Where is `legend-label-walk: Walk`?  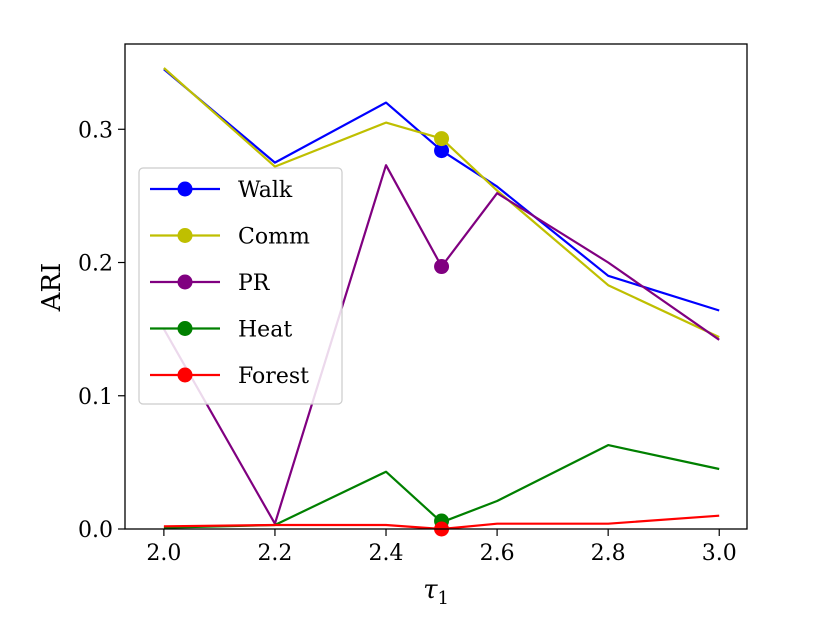
legend-label-walk: Walk is located at coordinates (265, 190).